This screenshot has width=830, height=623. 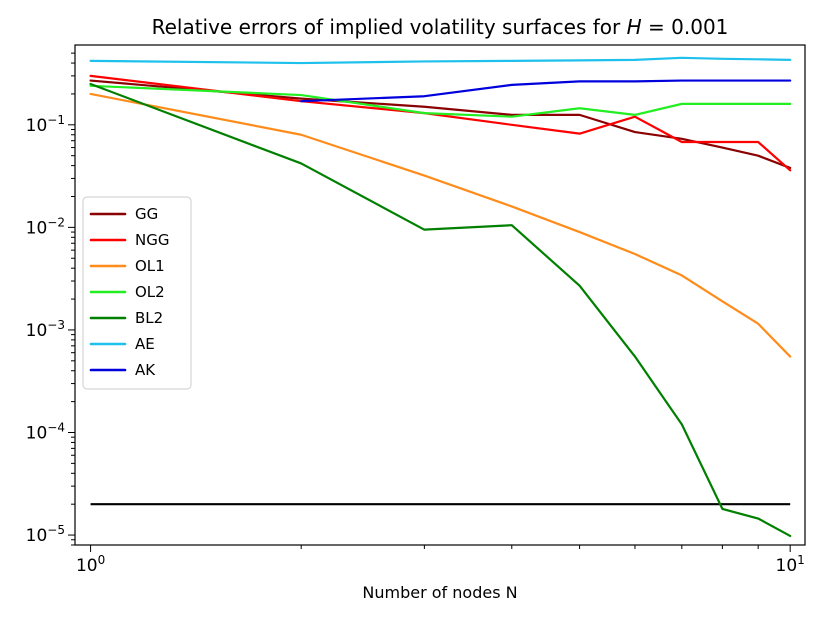 I want to click on y-tick-label: 10⁻³, so click(x=45, y=329).